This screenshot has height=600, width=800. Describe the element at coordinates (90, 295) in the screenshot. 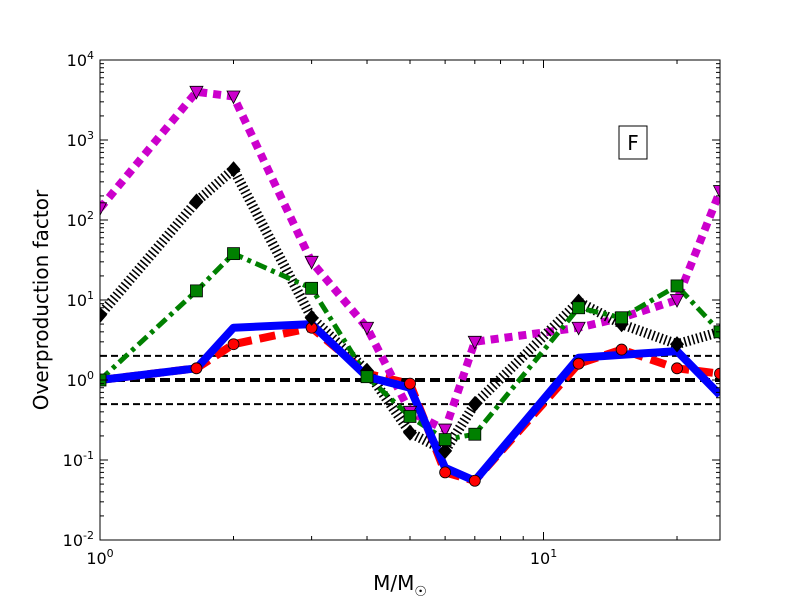

I see `y-tick-label-1-exponent: 1` at that location.